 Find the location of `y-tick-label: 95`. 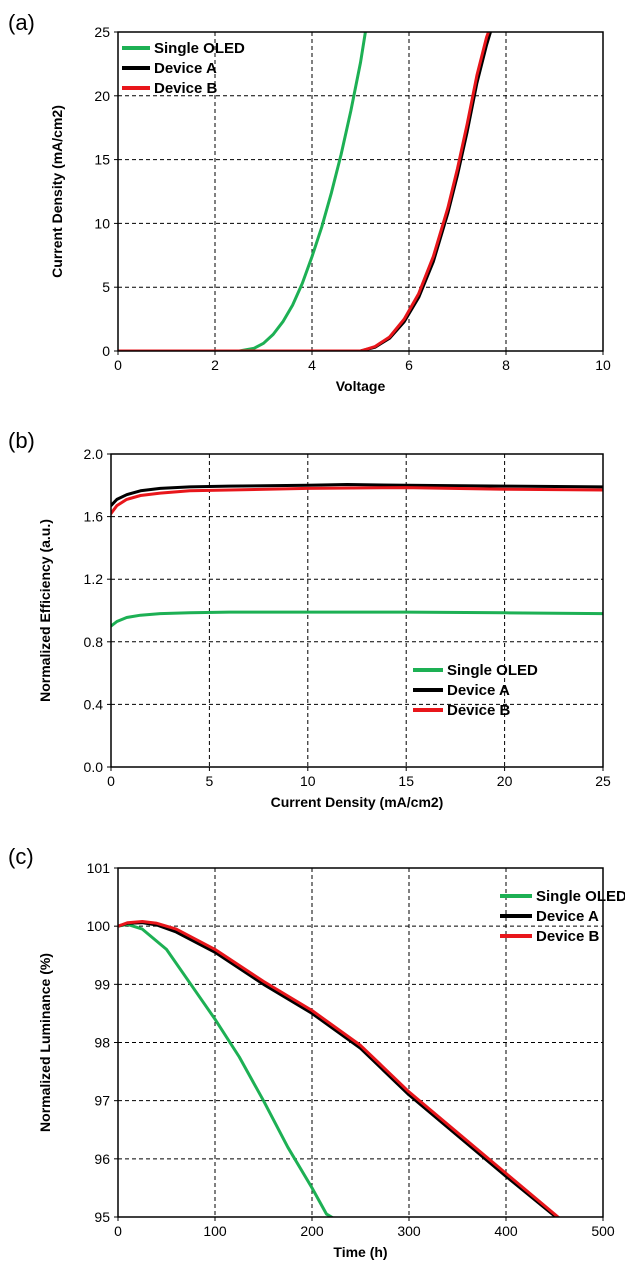

y-tick-label: 95 is located at coordinates (102, 1217).